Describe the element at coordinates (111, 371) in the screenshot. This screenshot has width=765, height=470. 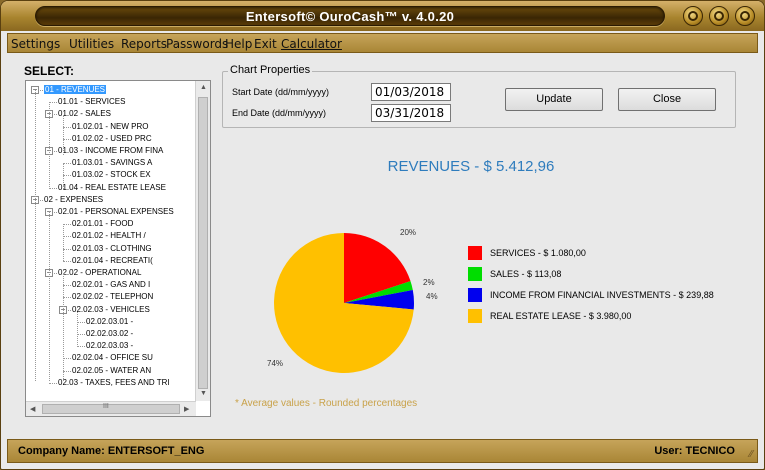
I see `tree-item: 02.02.05 - WATER AN` at that location.